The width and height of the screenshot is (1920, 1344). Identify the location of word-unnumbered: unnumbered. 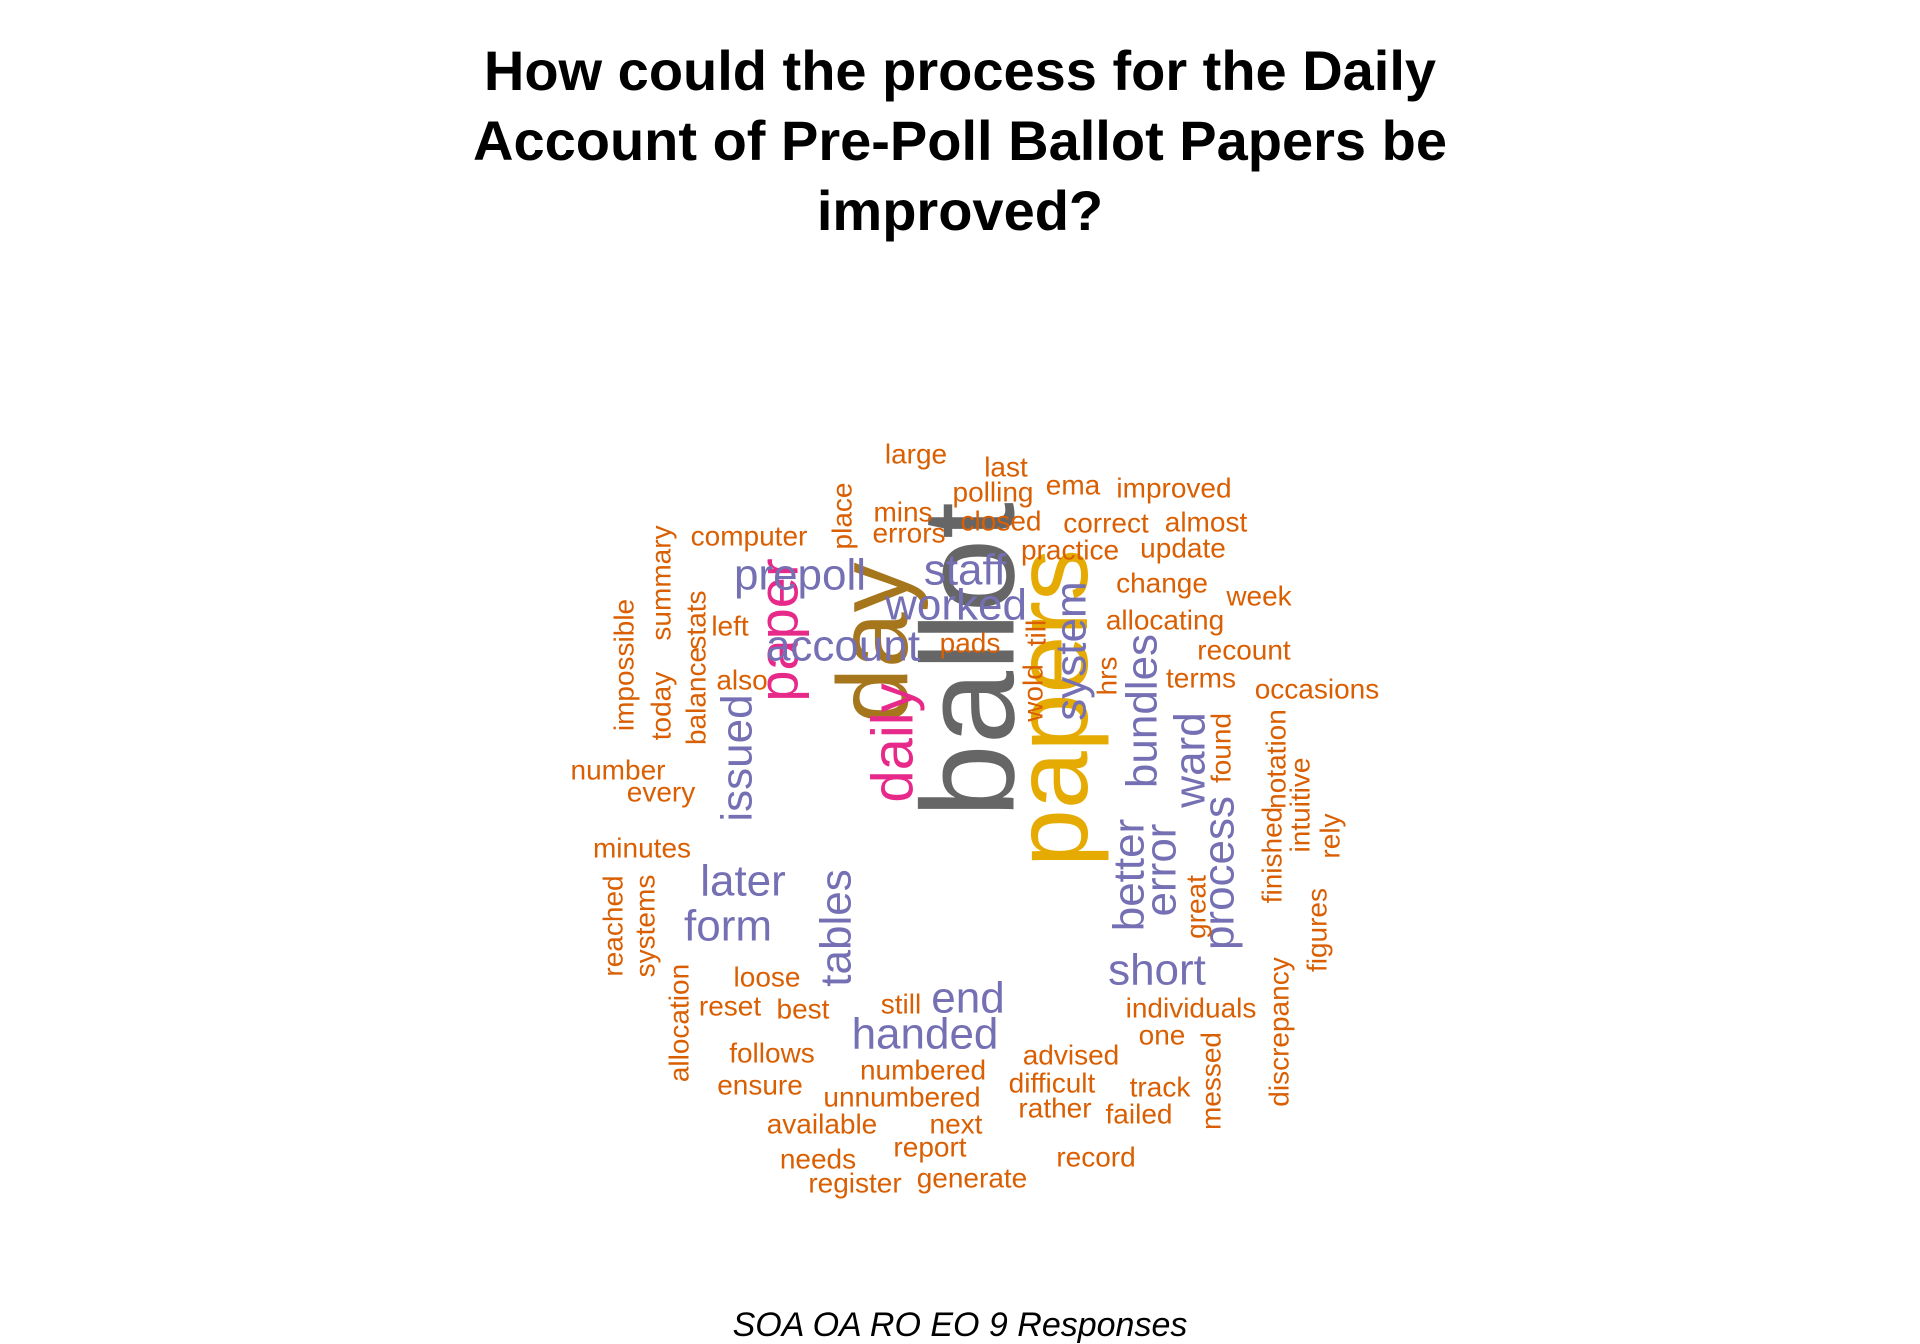
(901, 1097).